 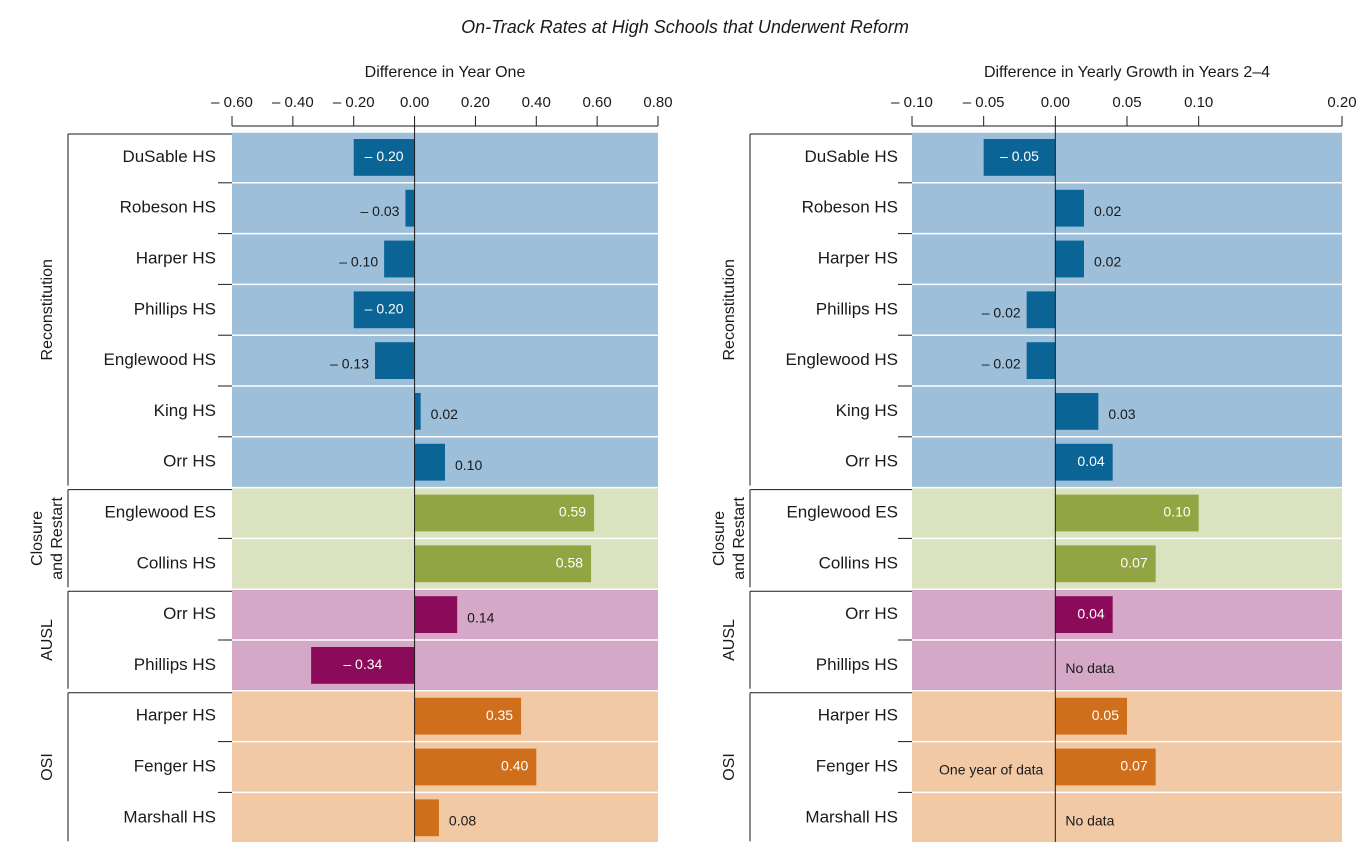 What do you see at coordinates (475, 102) in the screenshot?
I see `x-tick-label: 0.20` at bounding box center [475, 102].